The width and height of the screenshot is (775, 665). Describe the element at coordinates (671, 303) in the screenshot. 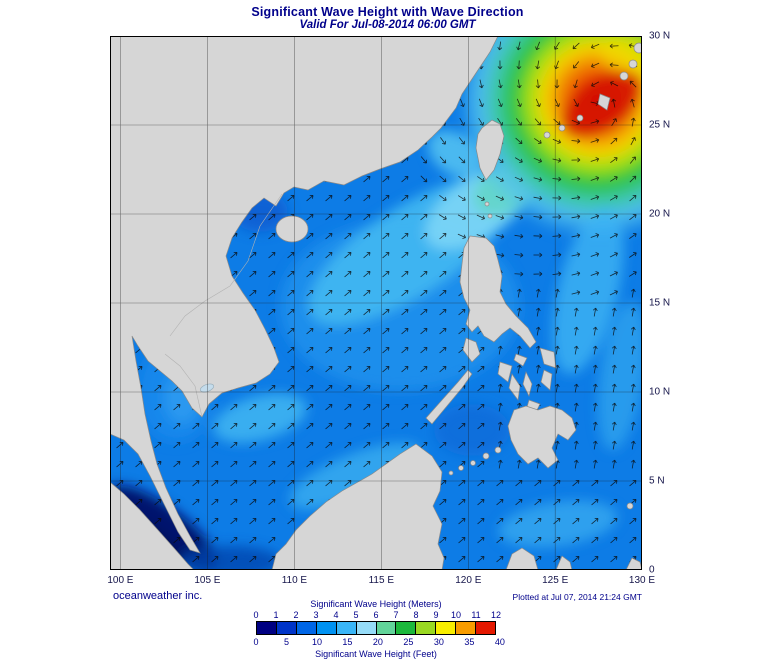

I see `y-axis-latitude: 30 N 25 N 20 N 15 N 10 N 5 N 0` at that location.